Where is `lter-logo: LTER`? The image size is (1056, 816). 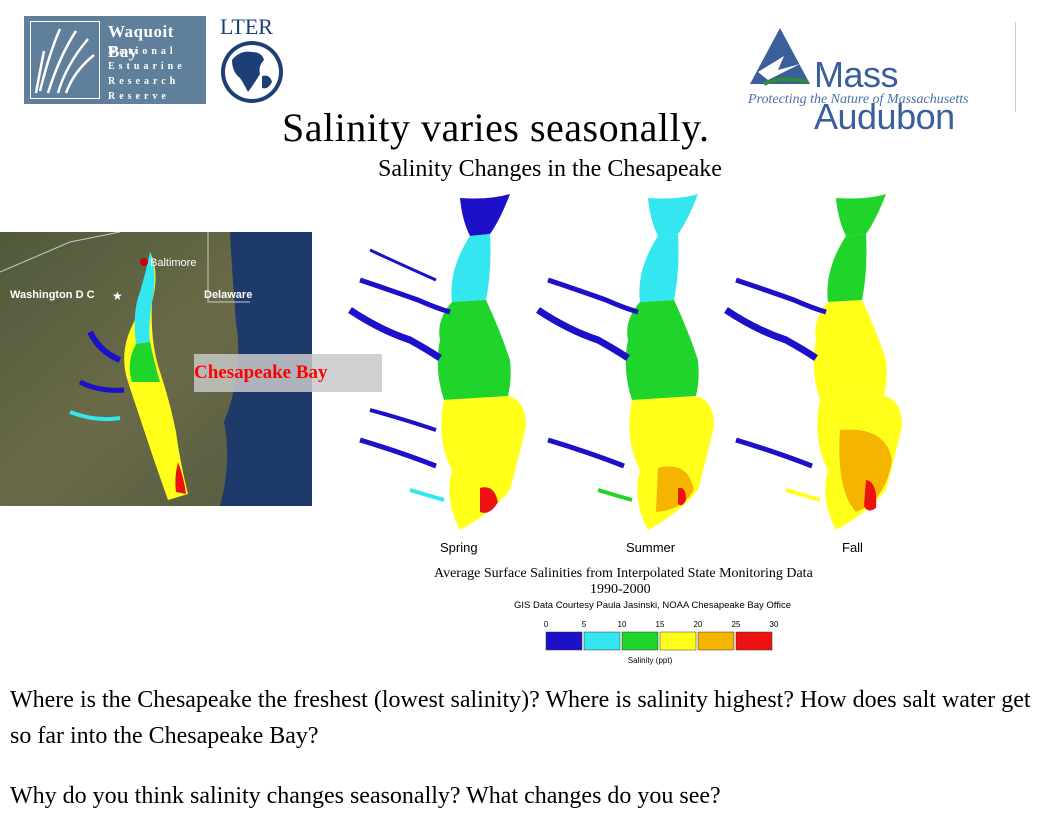 lter-logo: LTER is located at coordinates (254, 60).